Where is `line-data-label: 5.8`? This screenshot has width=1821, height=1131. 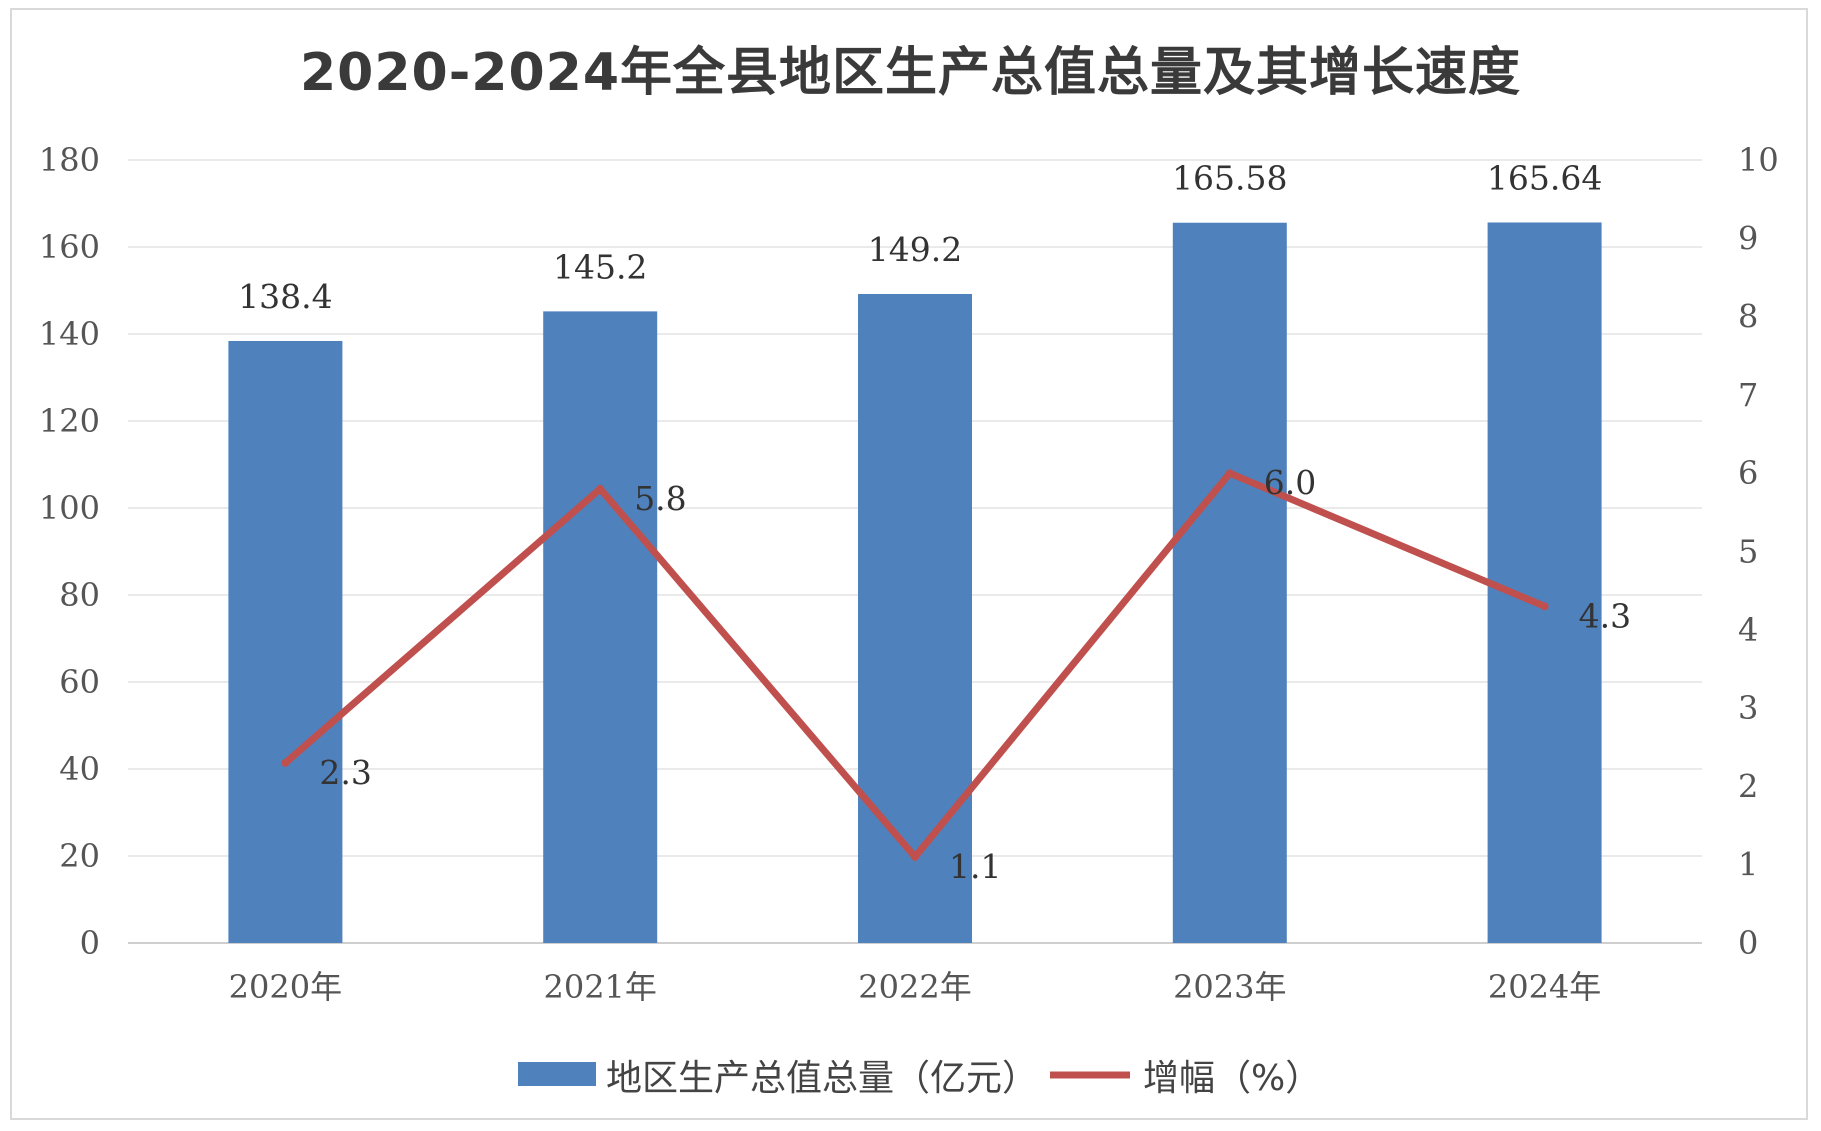
line-data-label: 5.8 is located at coordinates (660, 498).